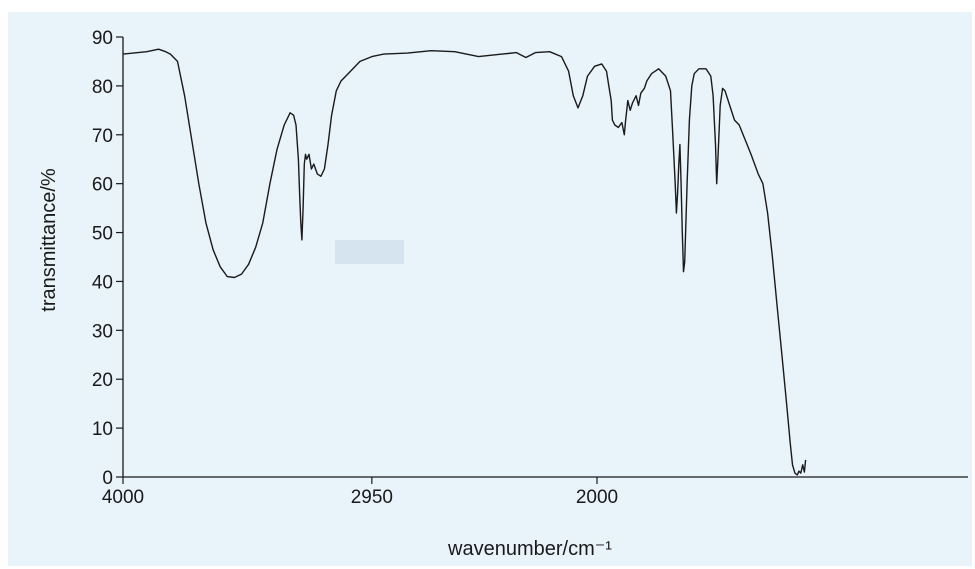  I want to click on x-axis-label: wavenumber/cm⁻¹, so click(529, 549).